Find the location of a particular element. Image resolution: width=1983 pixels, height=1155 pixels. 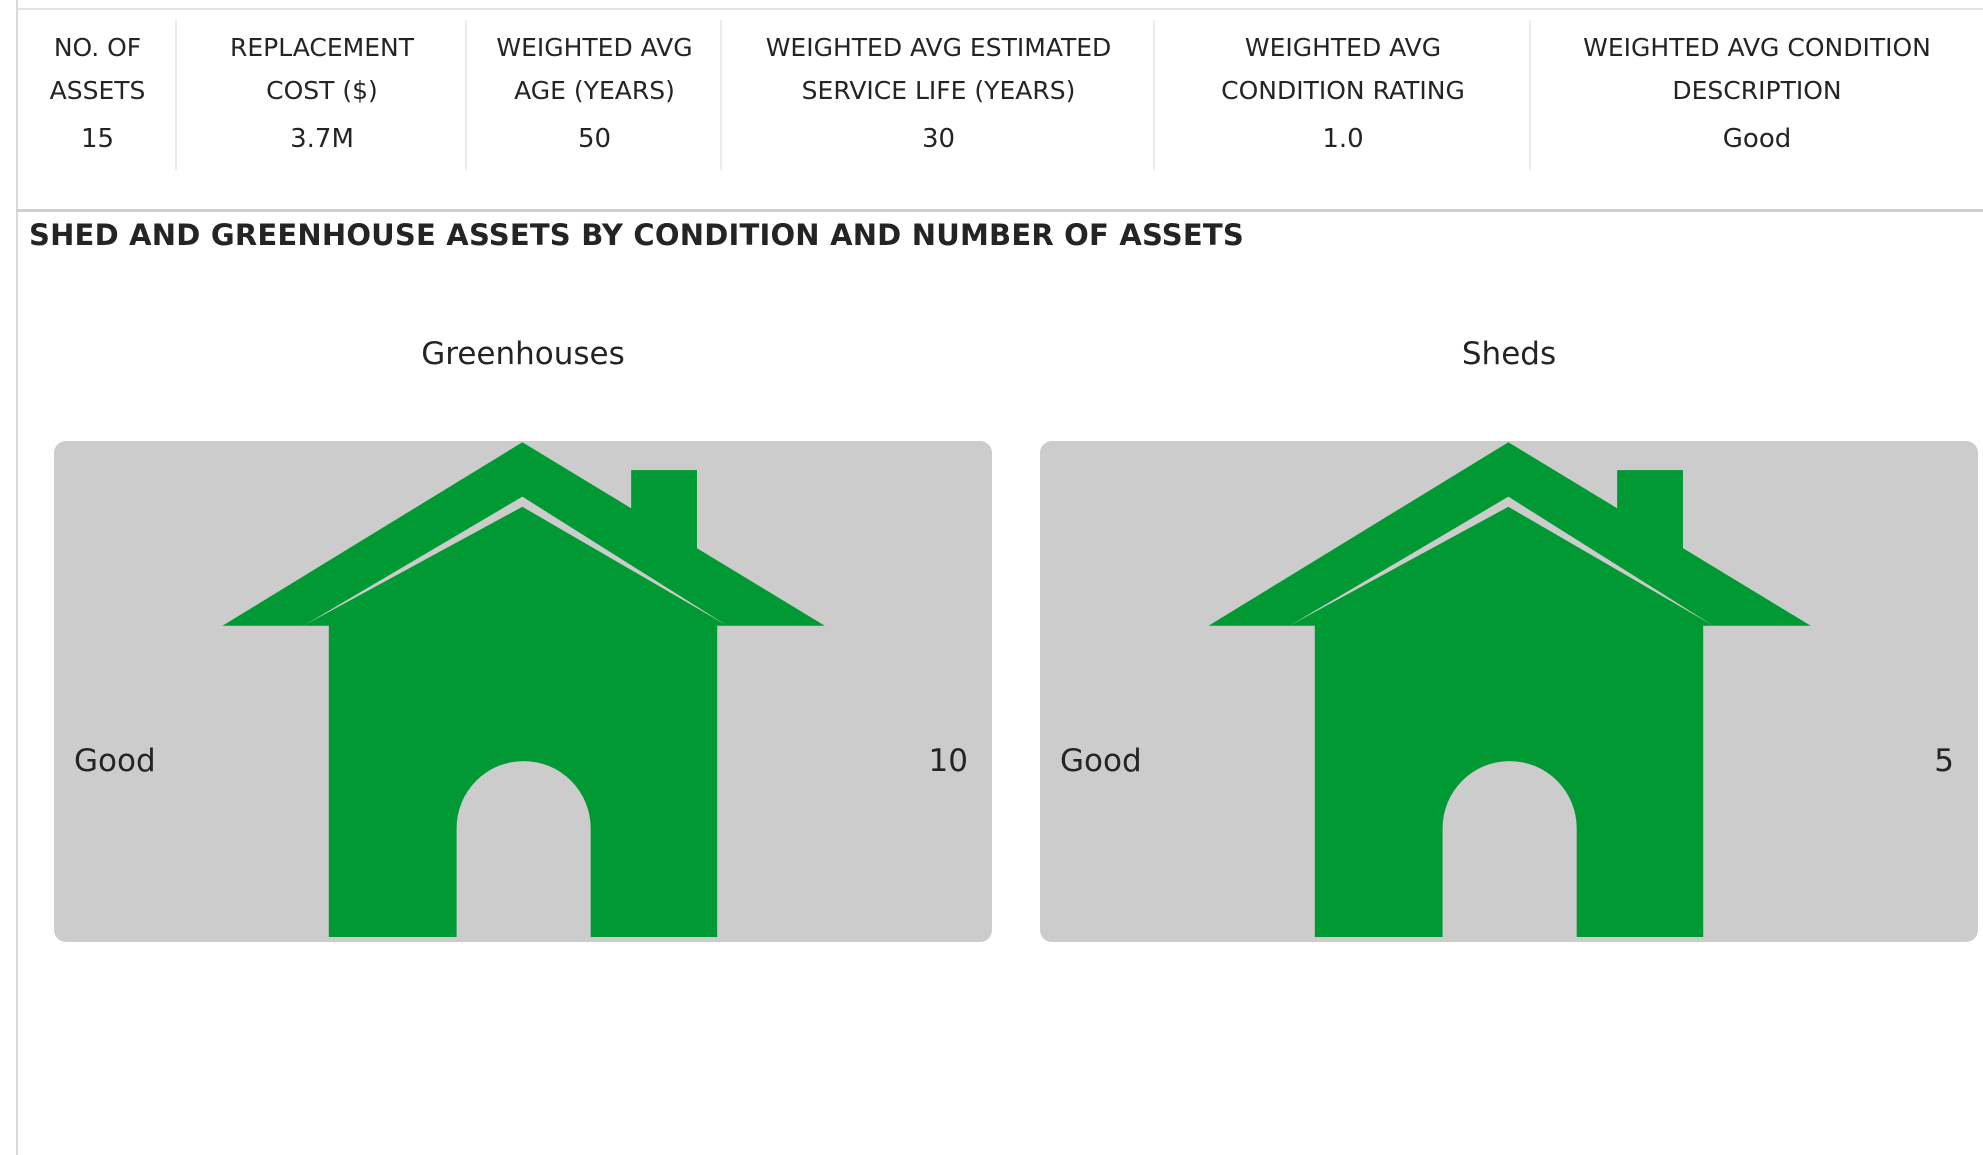

kpi-card: WEIGHTED AVG CONDITION RATING 1.0 is located at coordinates (1343, 90).